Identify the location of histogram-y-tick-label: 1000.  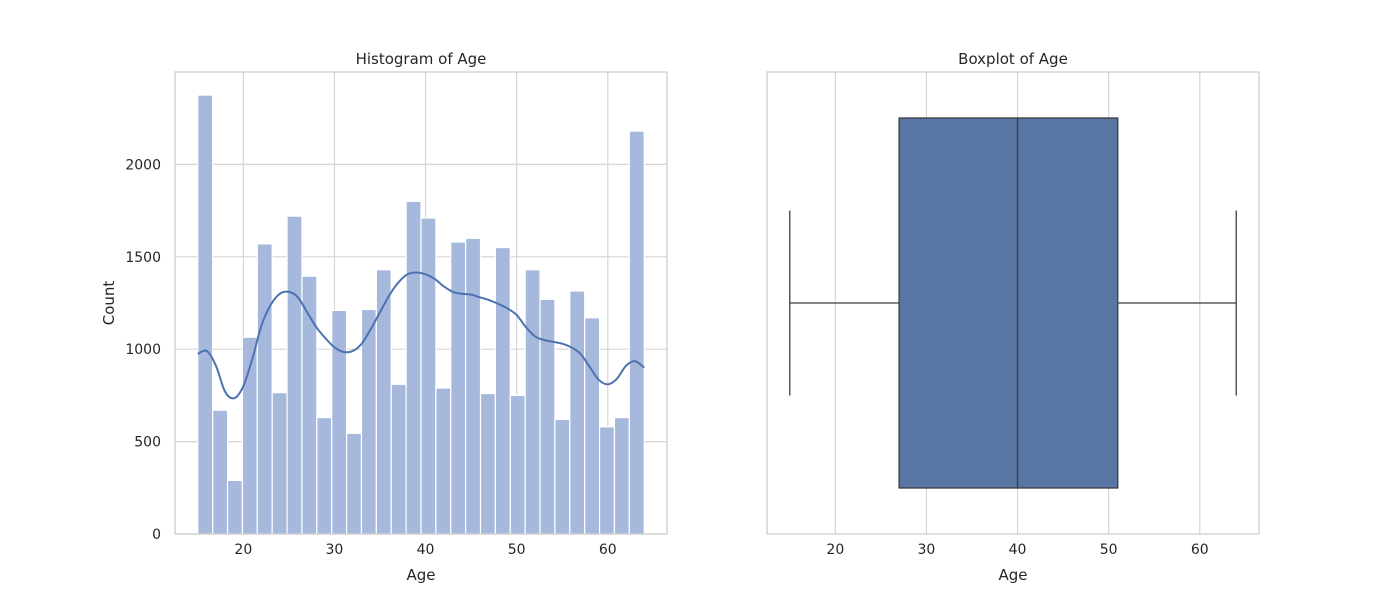
(143, 350).